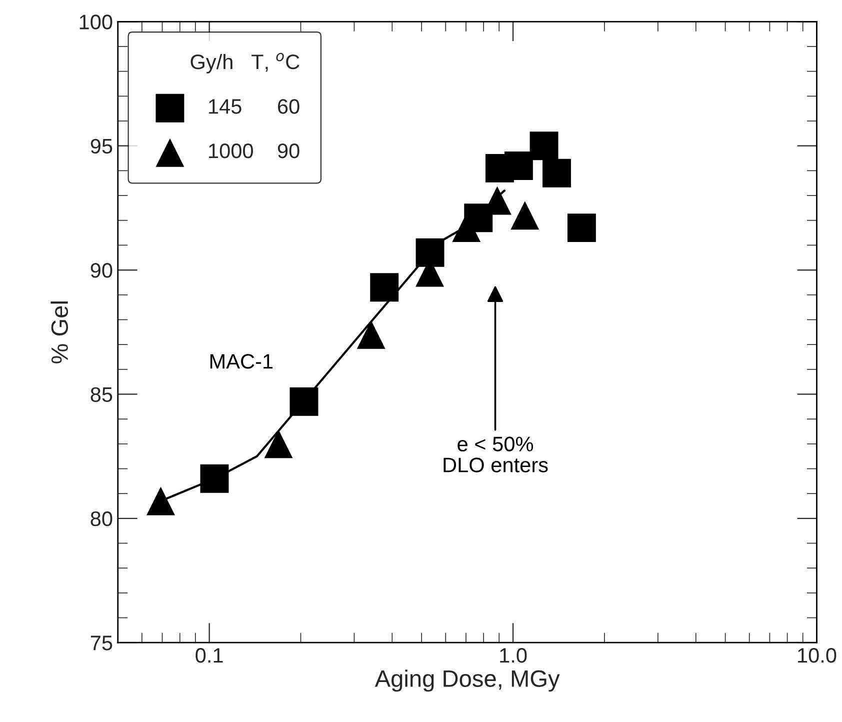  What do you see at coordinates (254, 106) in the screenshot?
I see `legend-label: 145 60` at bounding box center [254, 106].